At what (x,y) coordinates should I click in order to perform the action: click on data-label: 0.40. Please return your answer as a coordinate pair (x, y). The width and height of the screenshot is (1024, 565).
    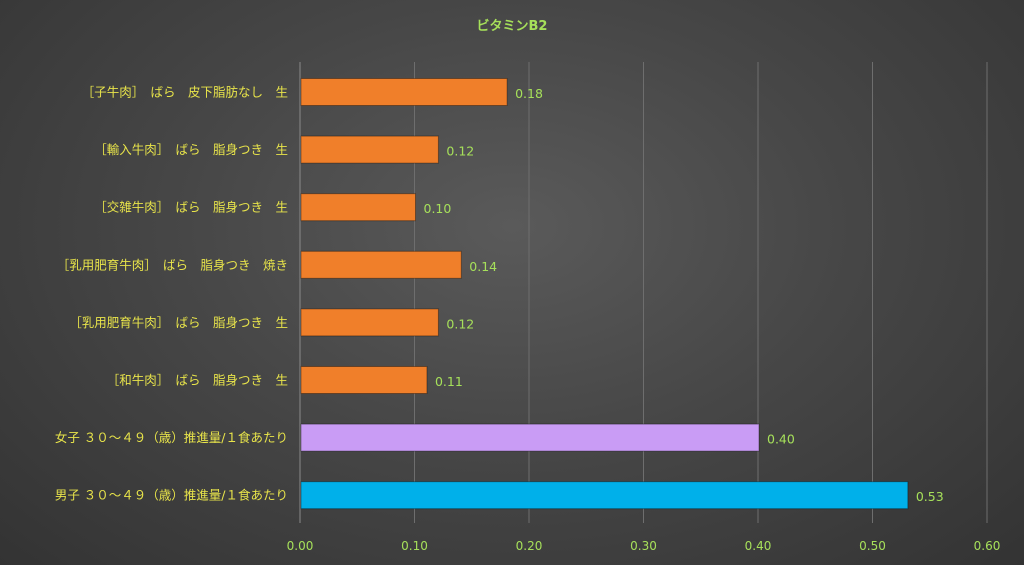
    Looking at the image, I should click on (781, 439).